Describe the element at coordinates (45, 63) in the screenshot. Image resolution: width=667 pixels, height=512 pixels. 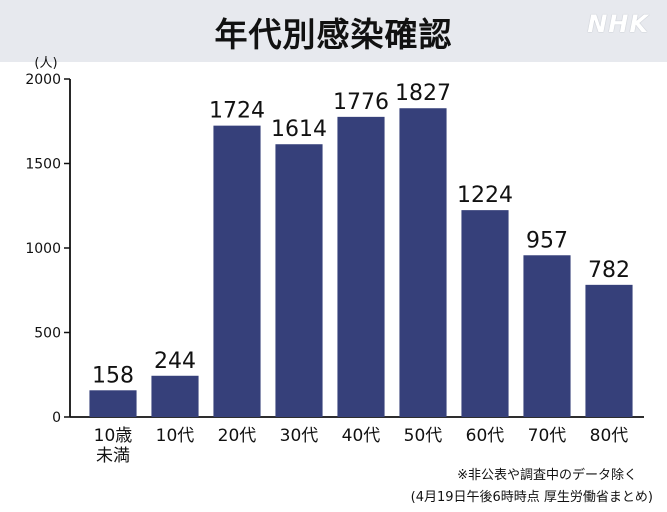
I see `y-axis-unit-label: (人)` at that location.